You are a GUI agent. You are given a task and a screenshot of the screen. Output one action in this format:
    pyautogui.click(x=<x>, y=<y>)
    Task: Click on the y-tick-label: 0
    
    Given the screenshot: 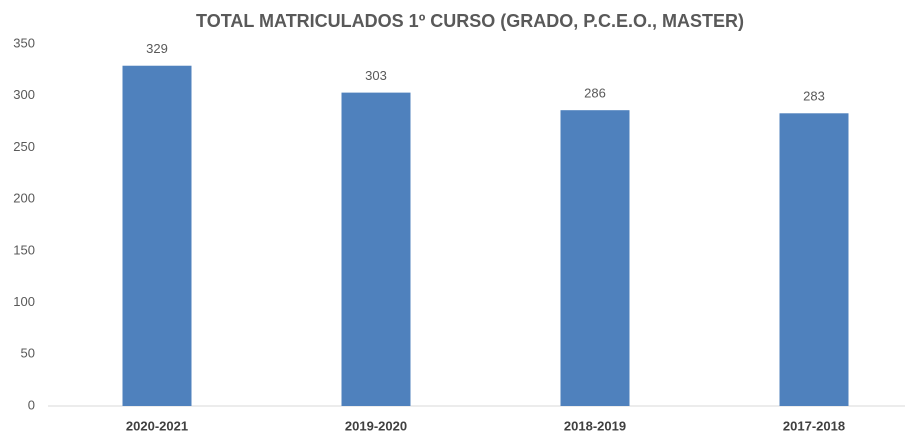 What is the action you would take?
    pyautogui.click(x=31, y=404)
    